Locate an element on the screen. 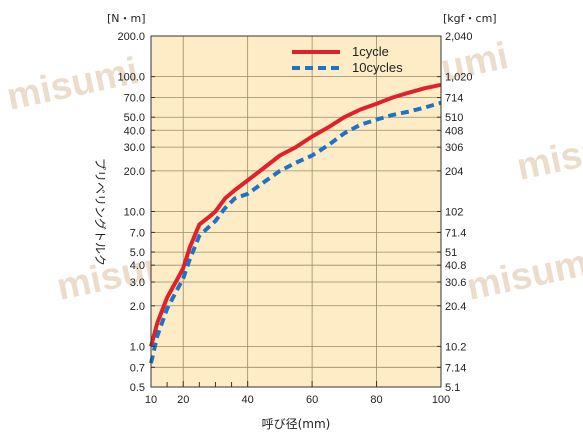 This screenshot has width=583, height=437. y-right-tick-label: 40.8 is located at coordinates (455, 266).